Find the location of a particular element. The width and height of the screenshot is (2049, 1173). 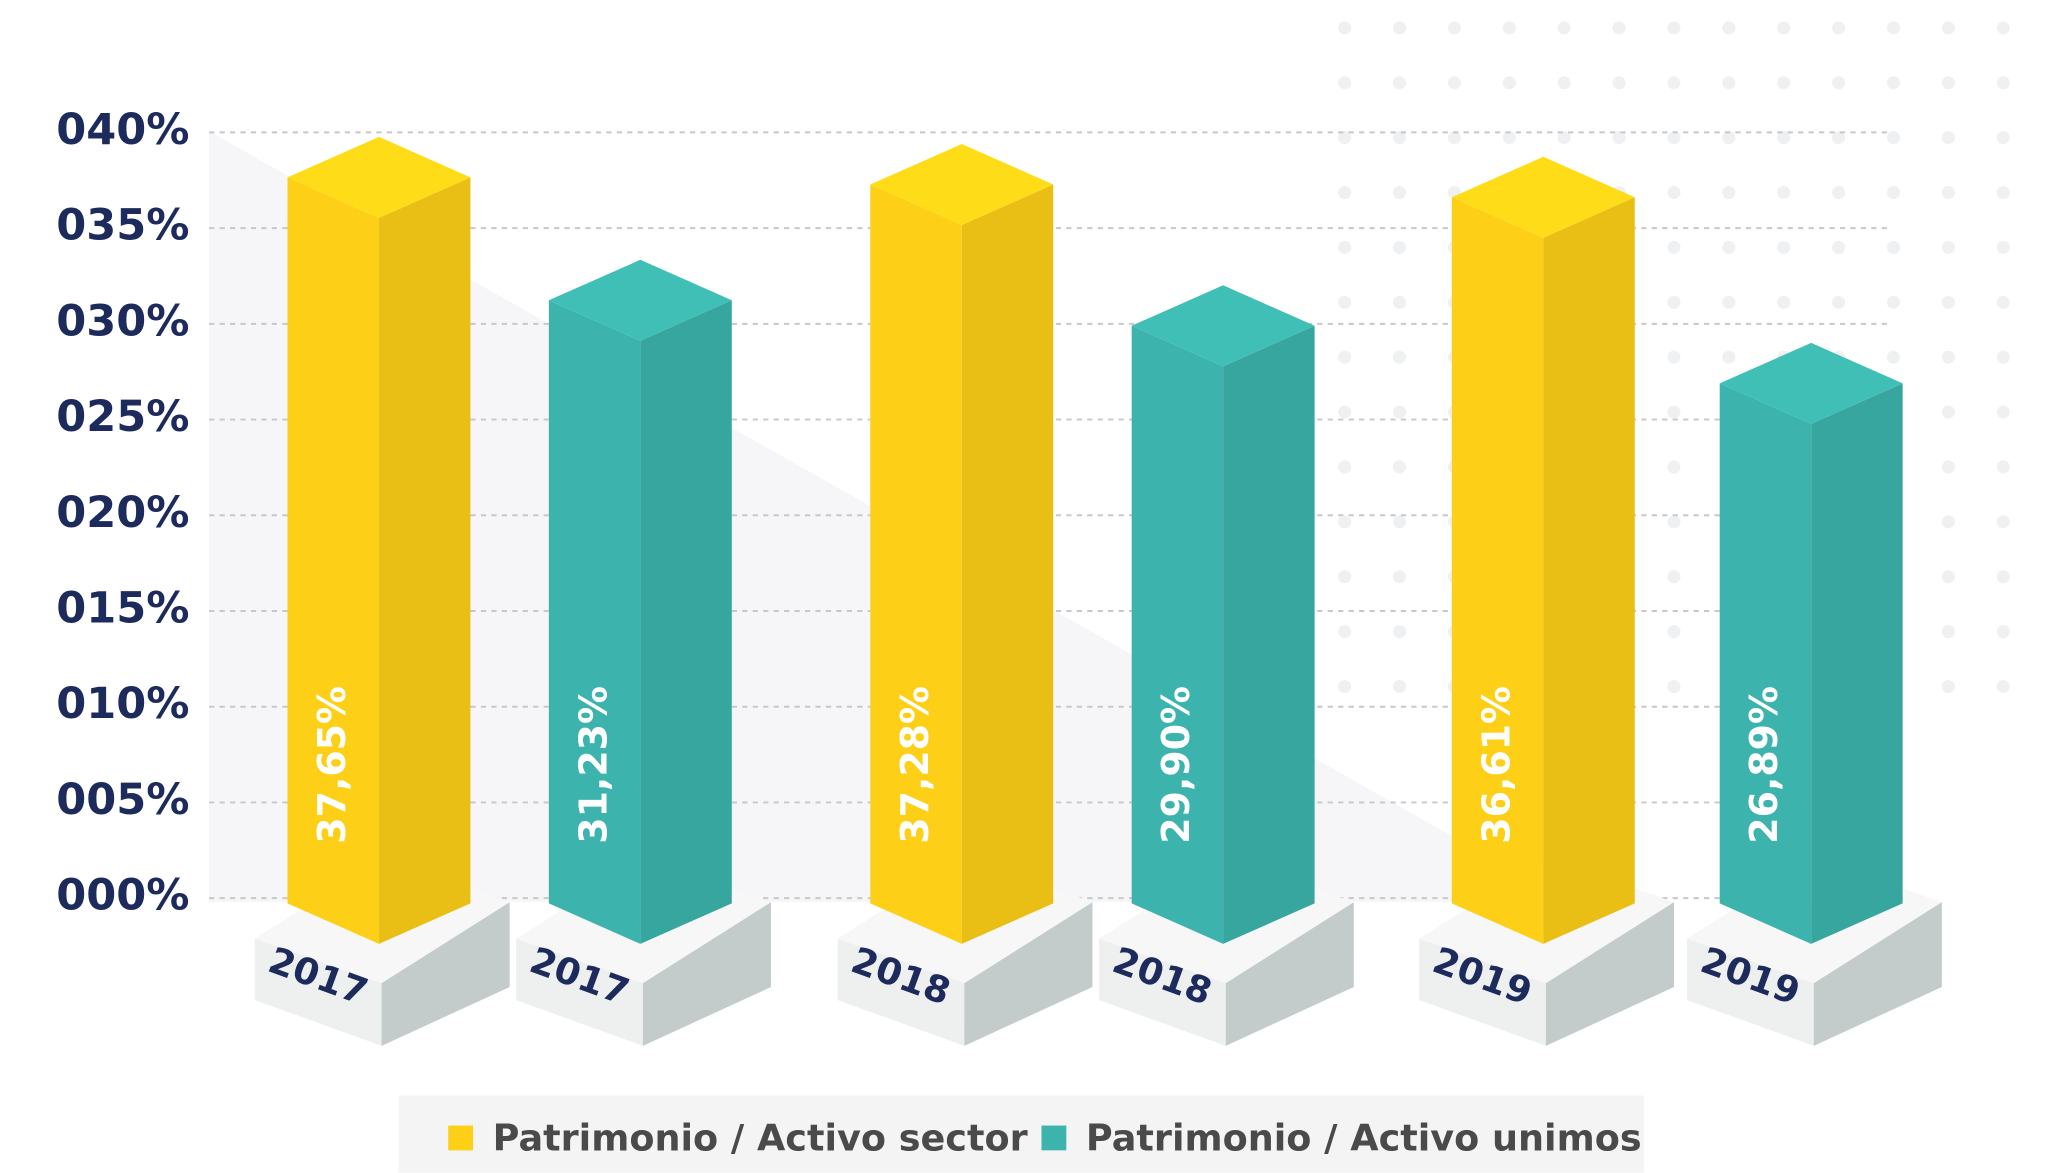

legend-label: Patrimonio / Activo sector is located at coordinates (760, 1137).